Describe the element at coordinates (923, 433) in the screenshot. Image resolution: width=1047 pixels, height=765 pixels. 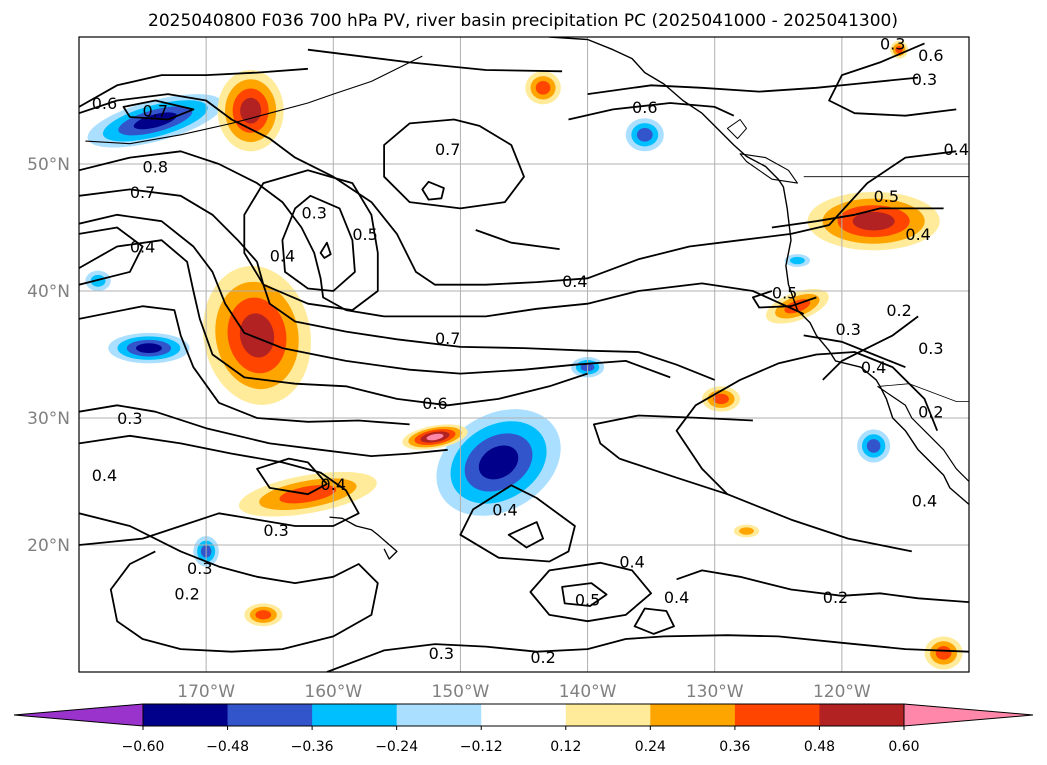
I see `coastline-gulf-of-california` at that location.